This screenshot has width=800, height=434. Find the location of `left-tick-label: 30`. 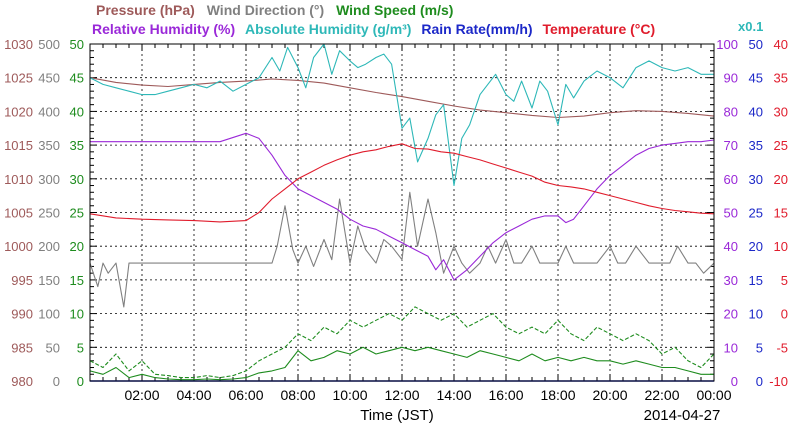

left-tick-label: 30 is located at coordinates (77, 179).